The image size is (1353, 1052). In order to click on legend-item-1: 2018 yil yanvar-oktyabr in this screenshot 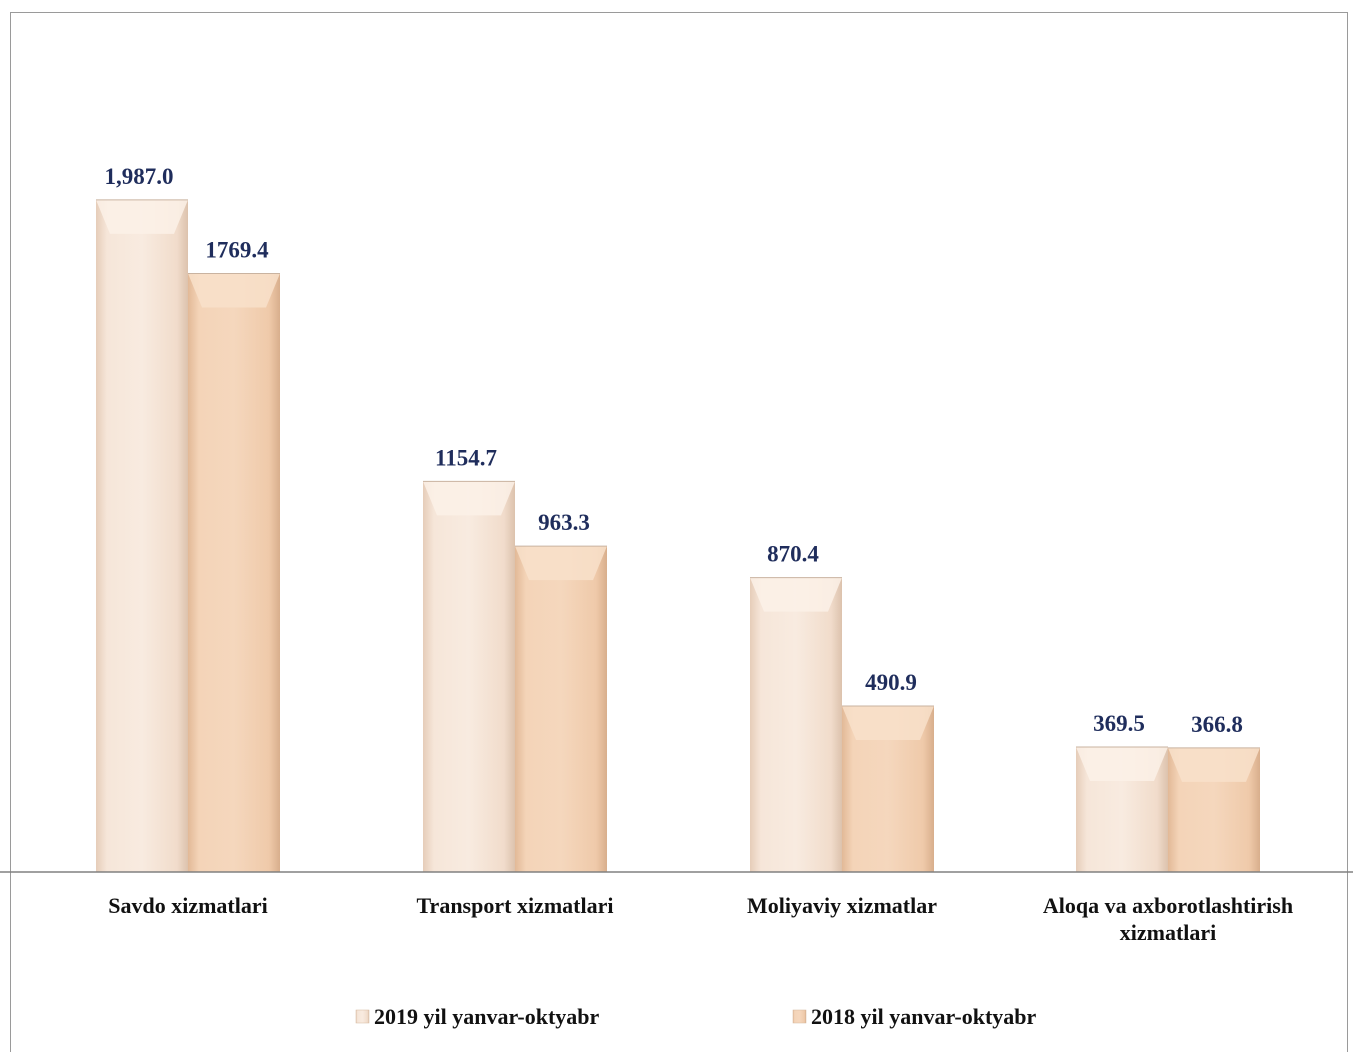, I will do `click(914, 1016)`.